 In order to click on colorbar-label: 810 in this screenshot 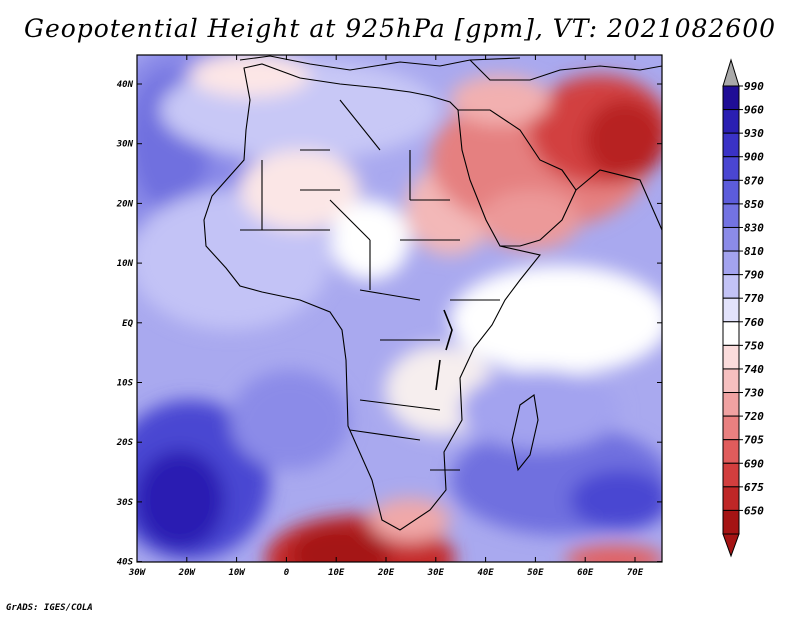, I will do `click(754, 251)`.